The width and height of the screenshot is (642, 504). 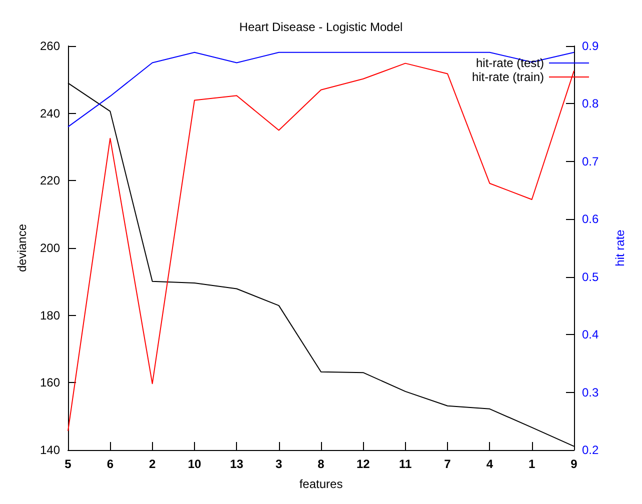 I want to click on y2-tick-label: 0.9, so click(x=591, y=46).